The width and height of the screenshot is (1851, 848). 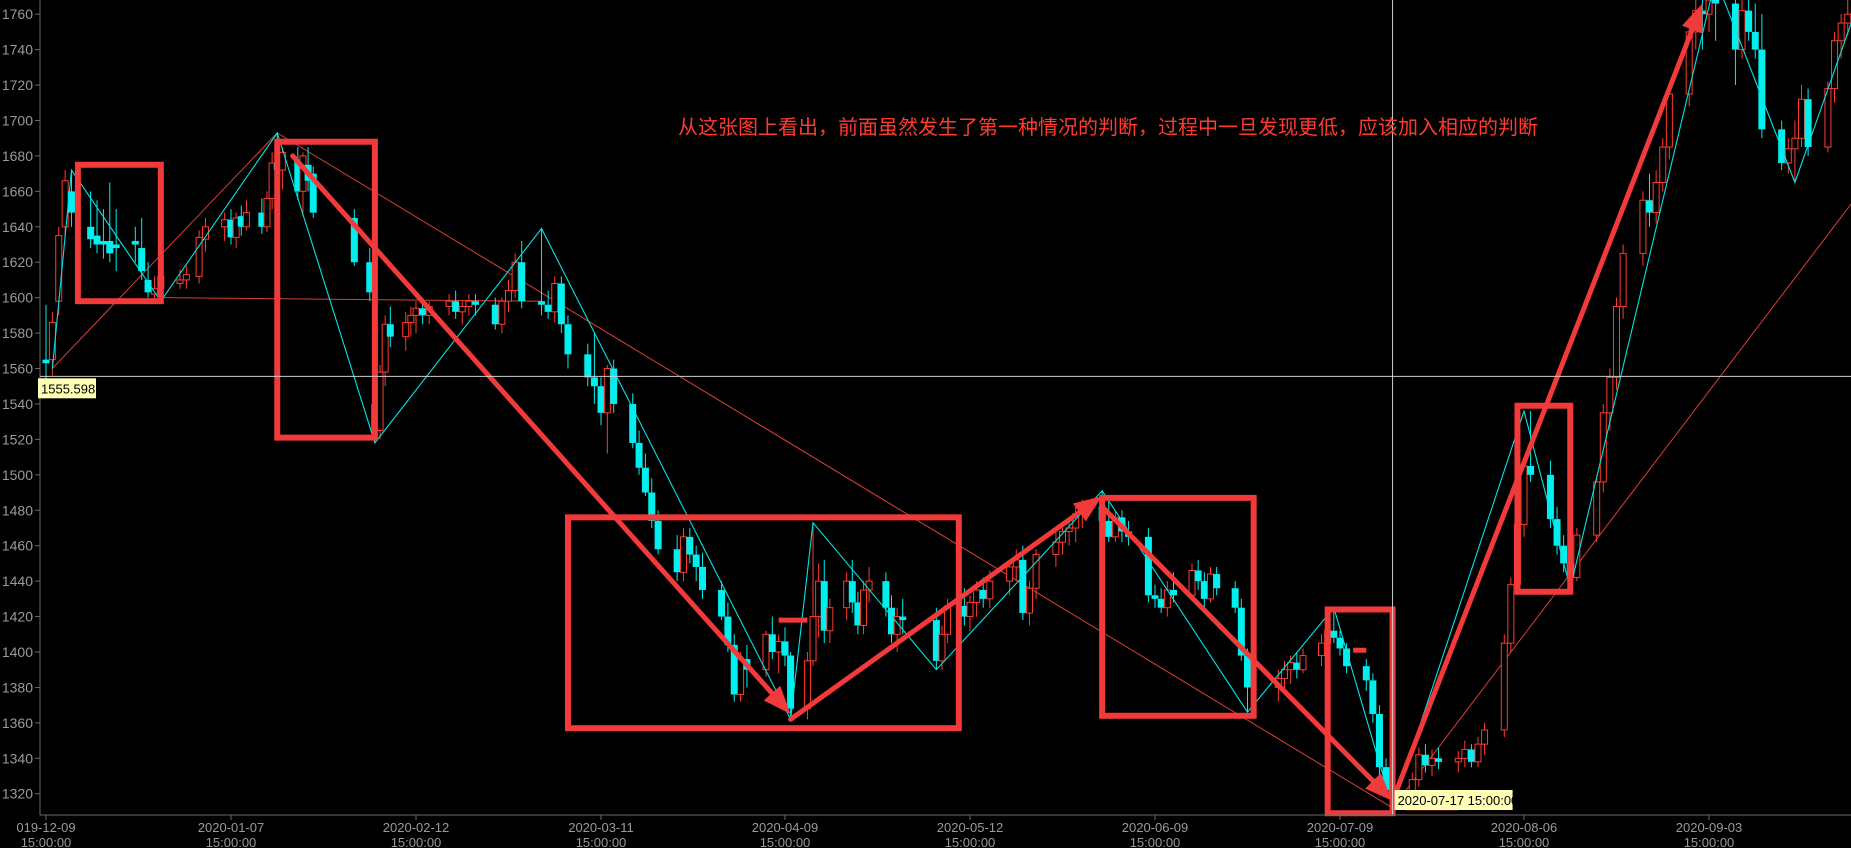 I want to click on crosshair-price-label-bg, so click(x=67, y=388).